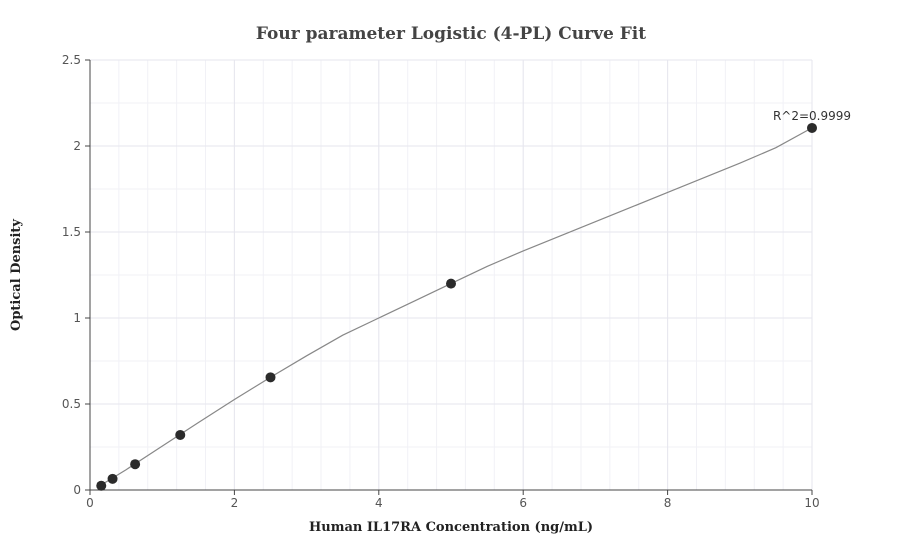 The image size is (903, 560). I want to click on y-tick-label: 1.5, so click(71, 232).